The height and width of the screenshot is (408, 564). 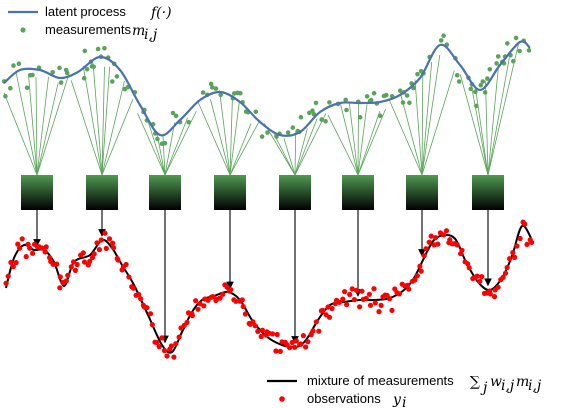 I want to click on legend-mixture-label: mixture of measurements, so click(x=380, y=380).